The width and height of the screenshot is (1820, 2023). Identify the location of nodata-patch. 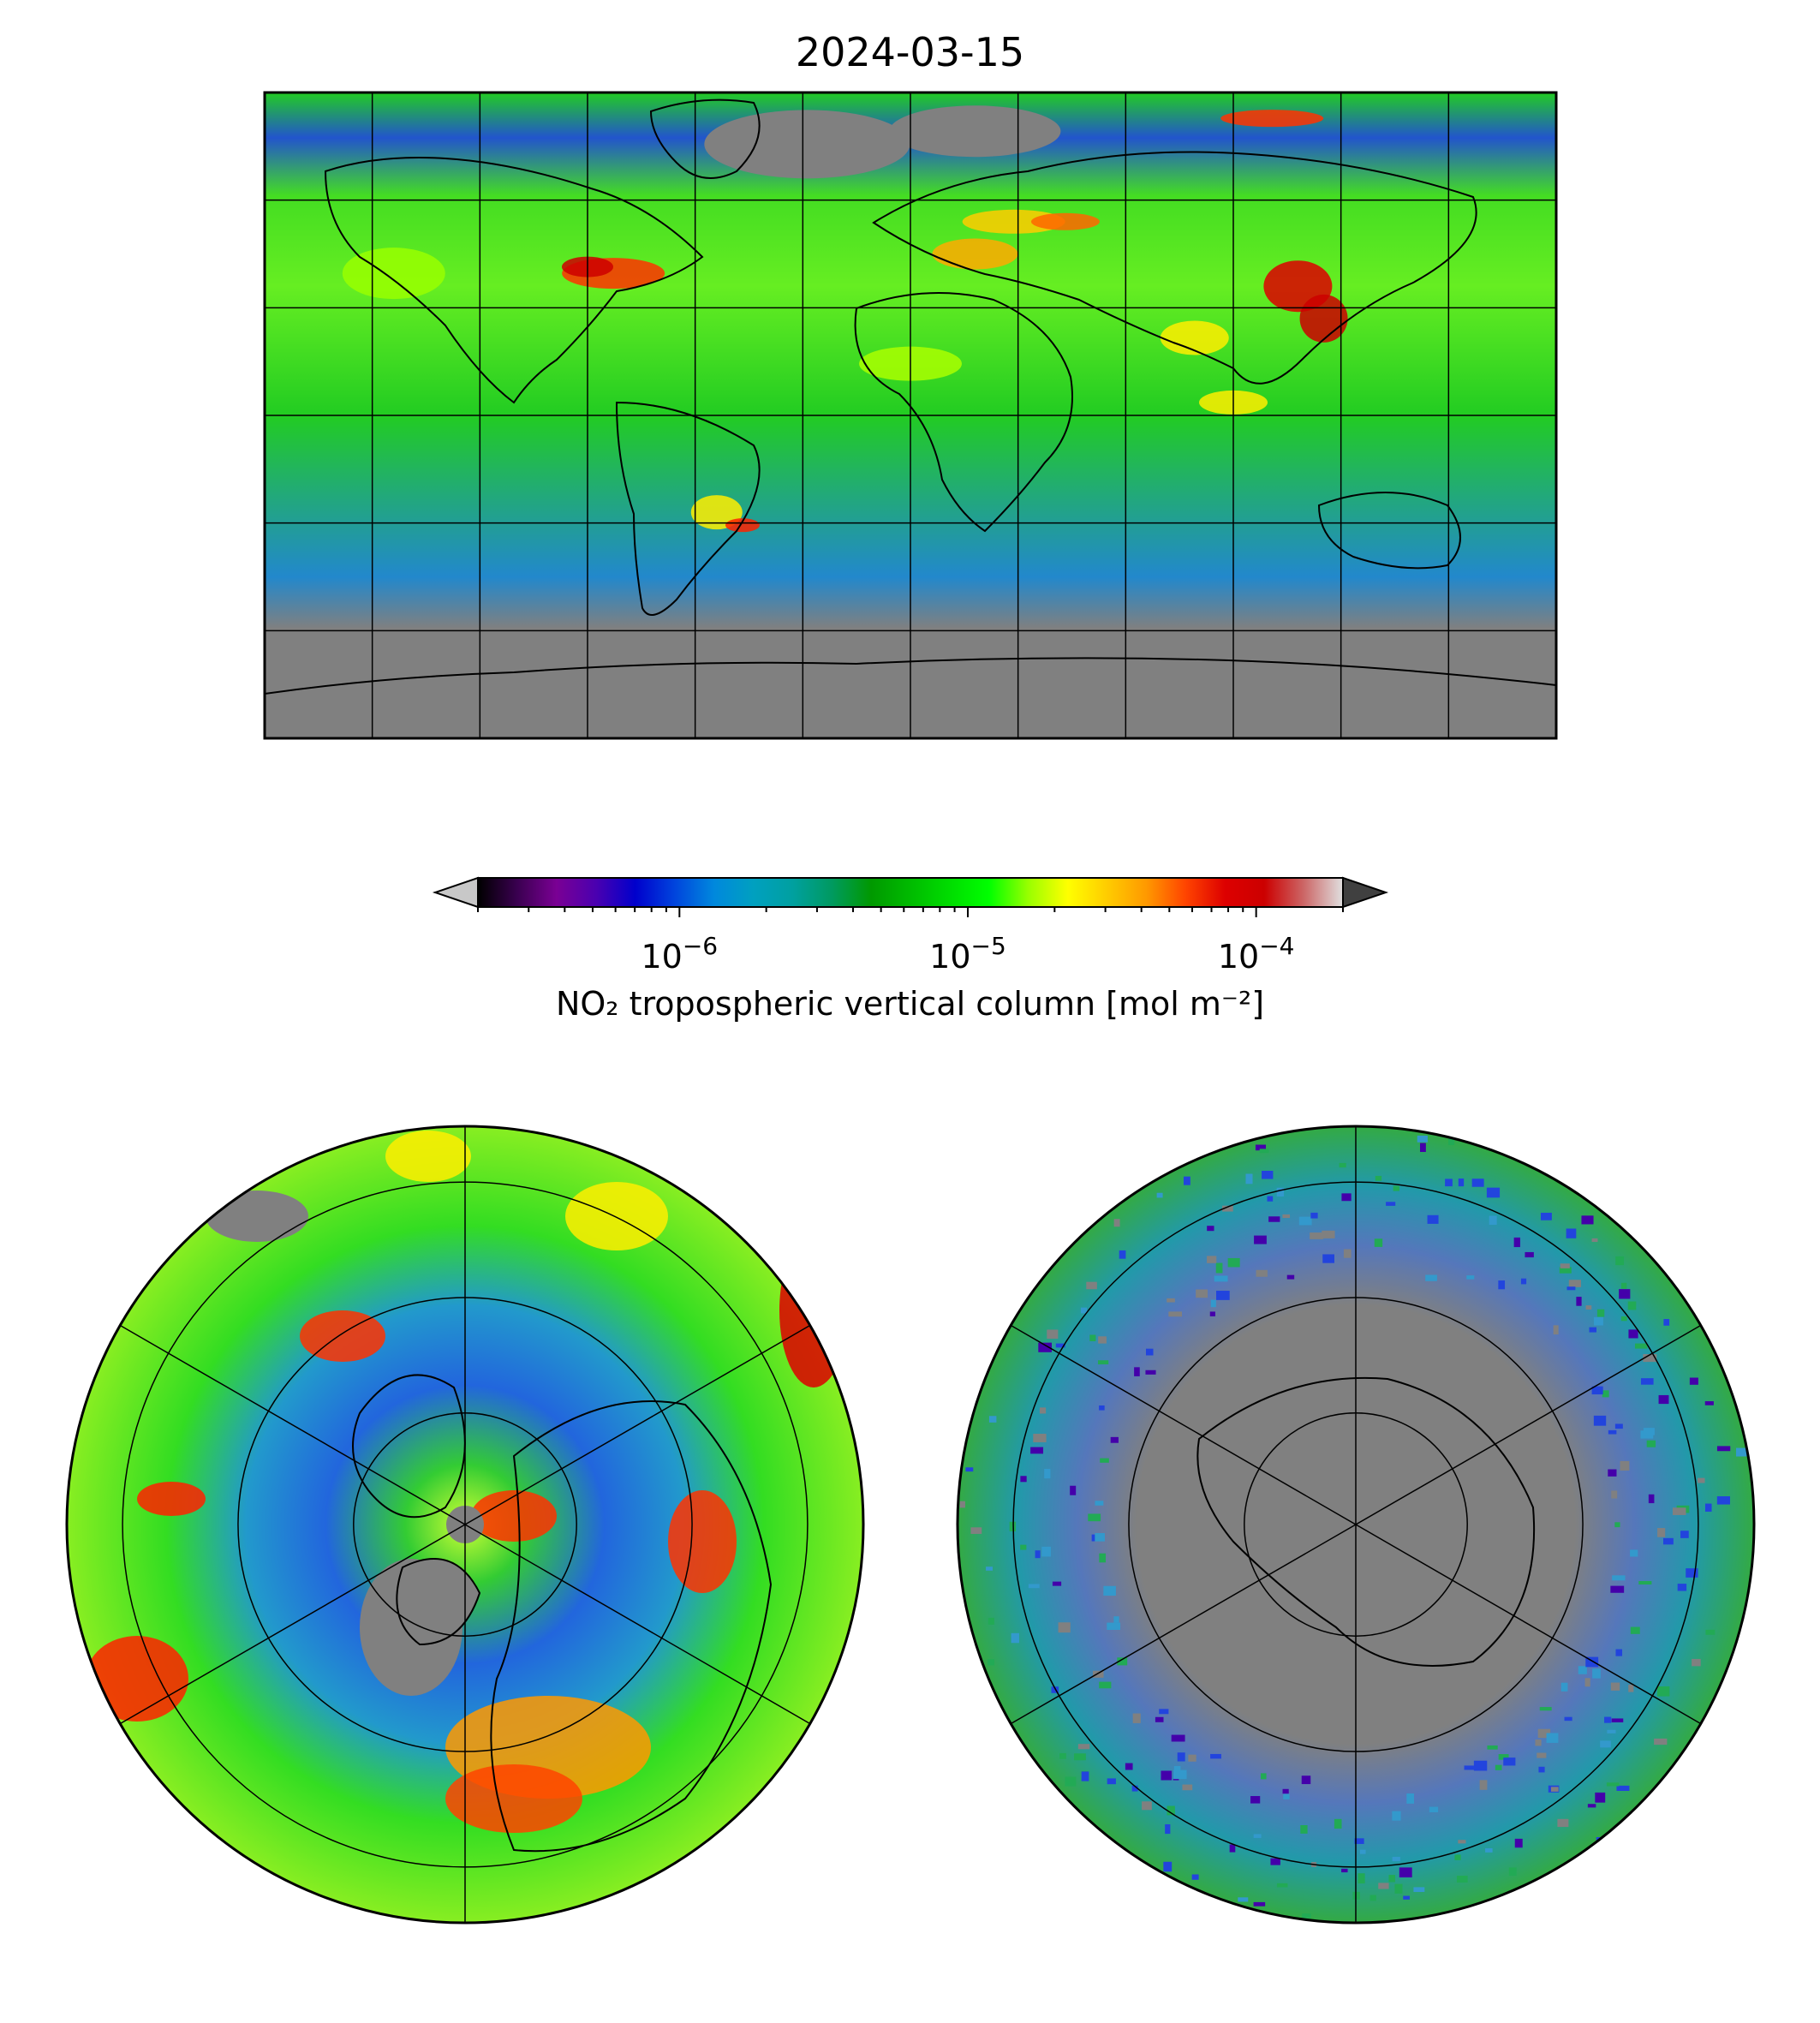
(257, 1216).